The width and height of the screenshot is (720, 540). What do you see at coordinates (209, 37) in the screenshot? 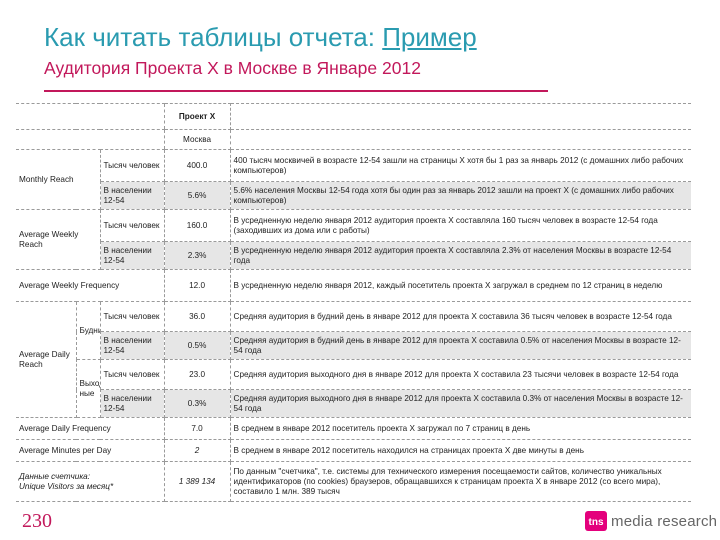
I see `title-text: Как читать таблицы отчета:` at bounding box center [209, 37].